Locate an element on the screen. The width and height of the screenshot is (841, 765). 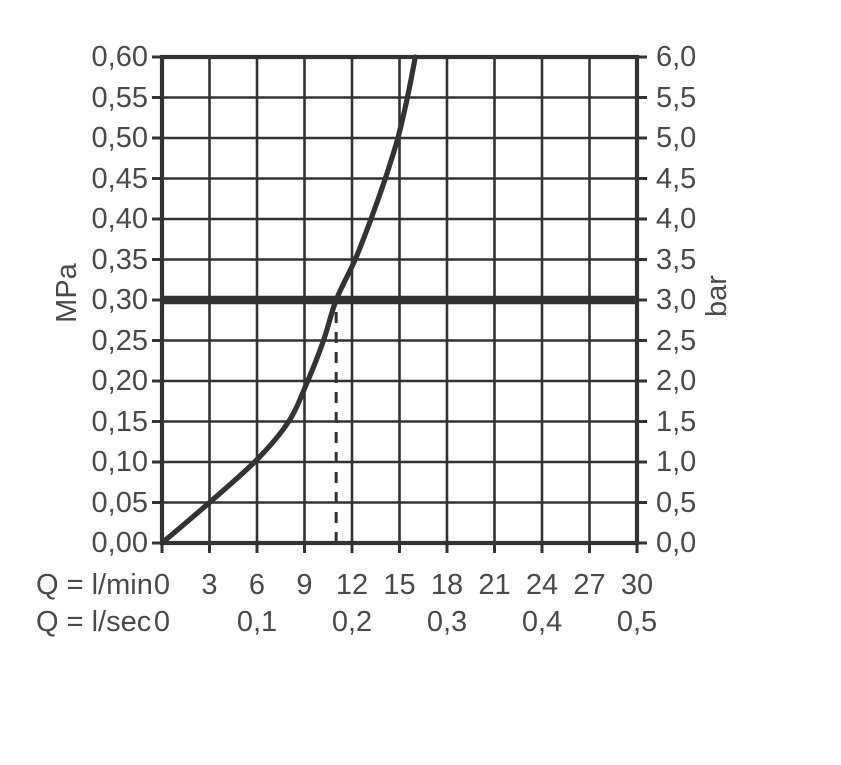
lsec-tick-label: 0,2 is located at coordinates (352, 622).